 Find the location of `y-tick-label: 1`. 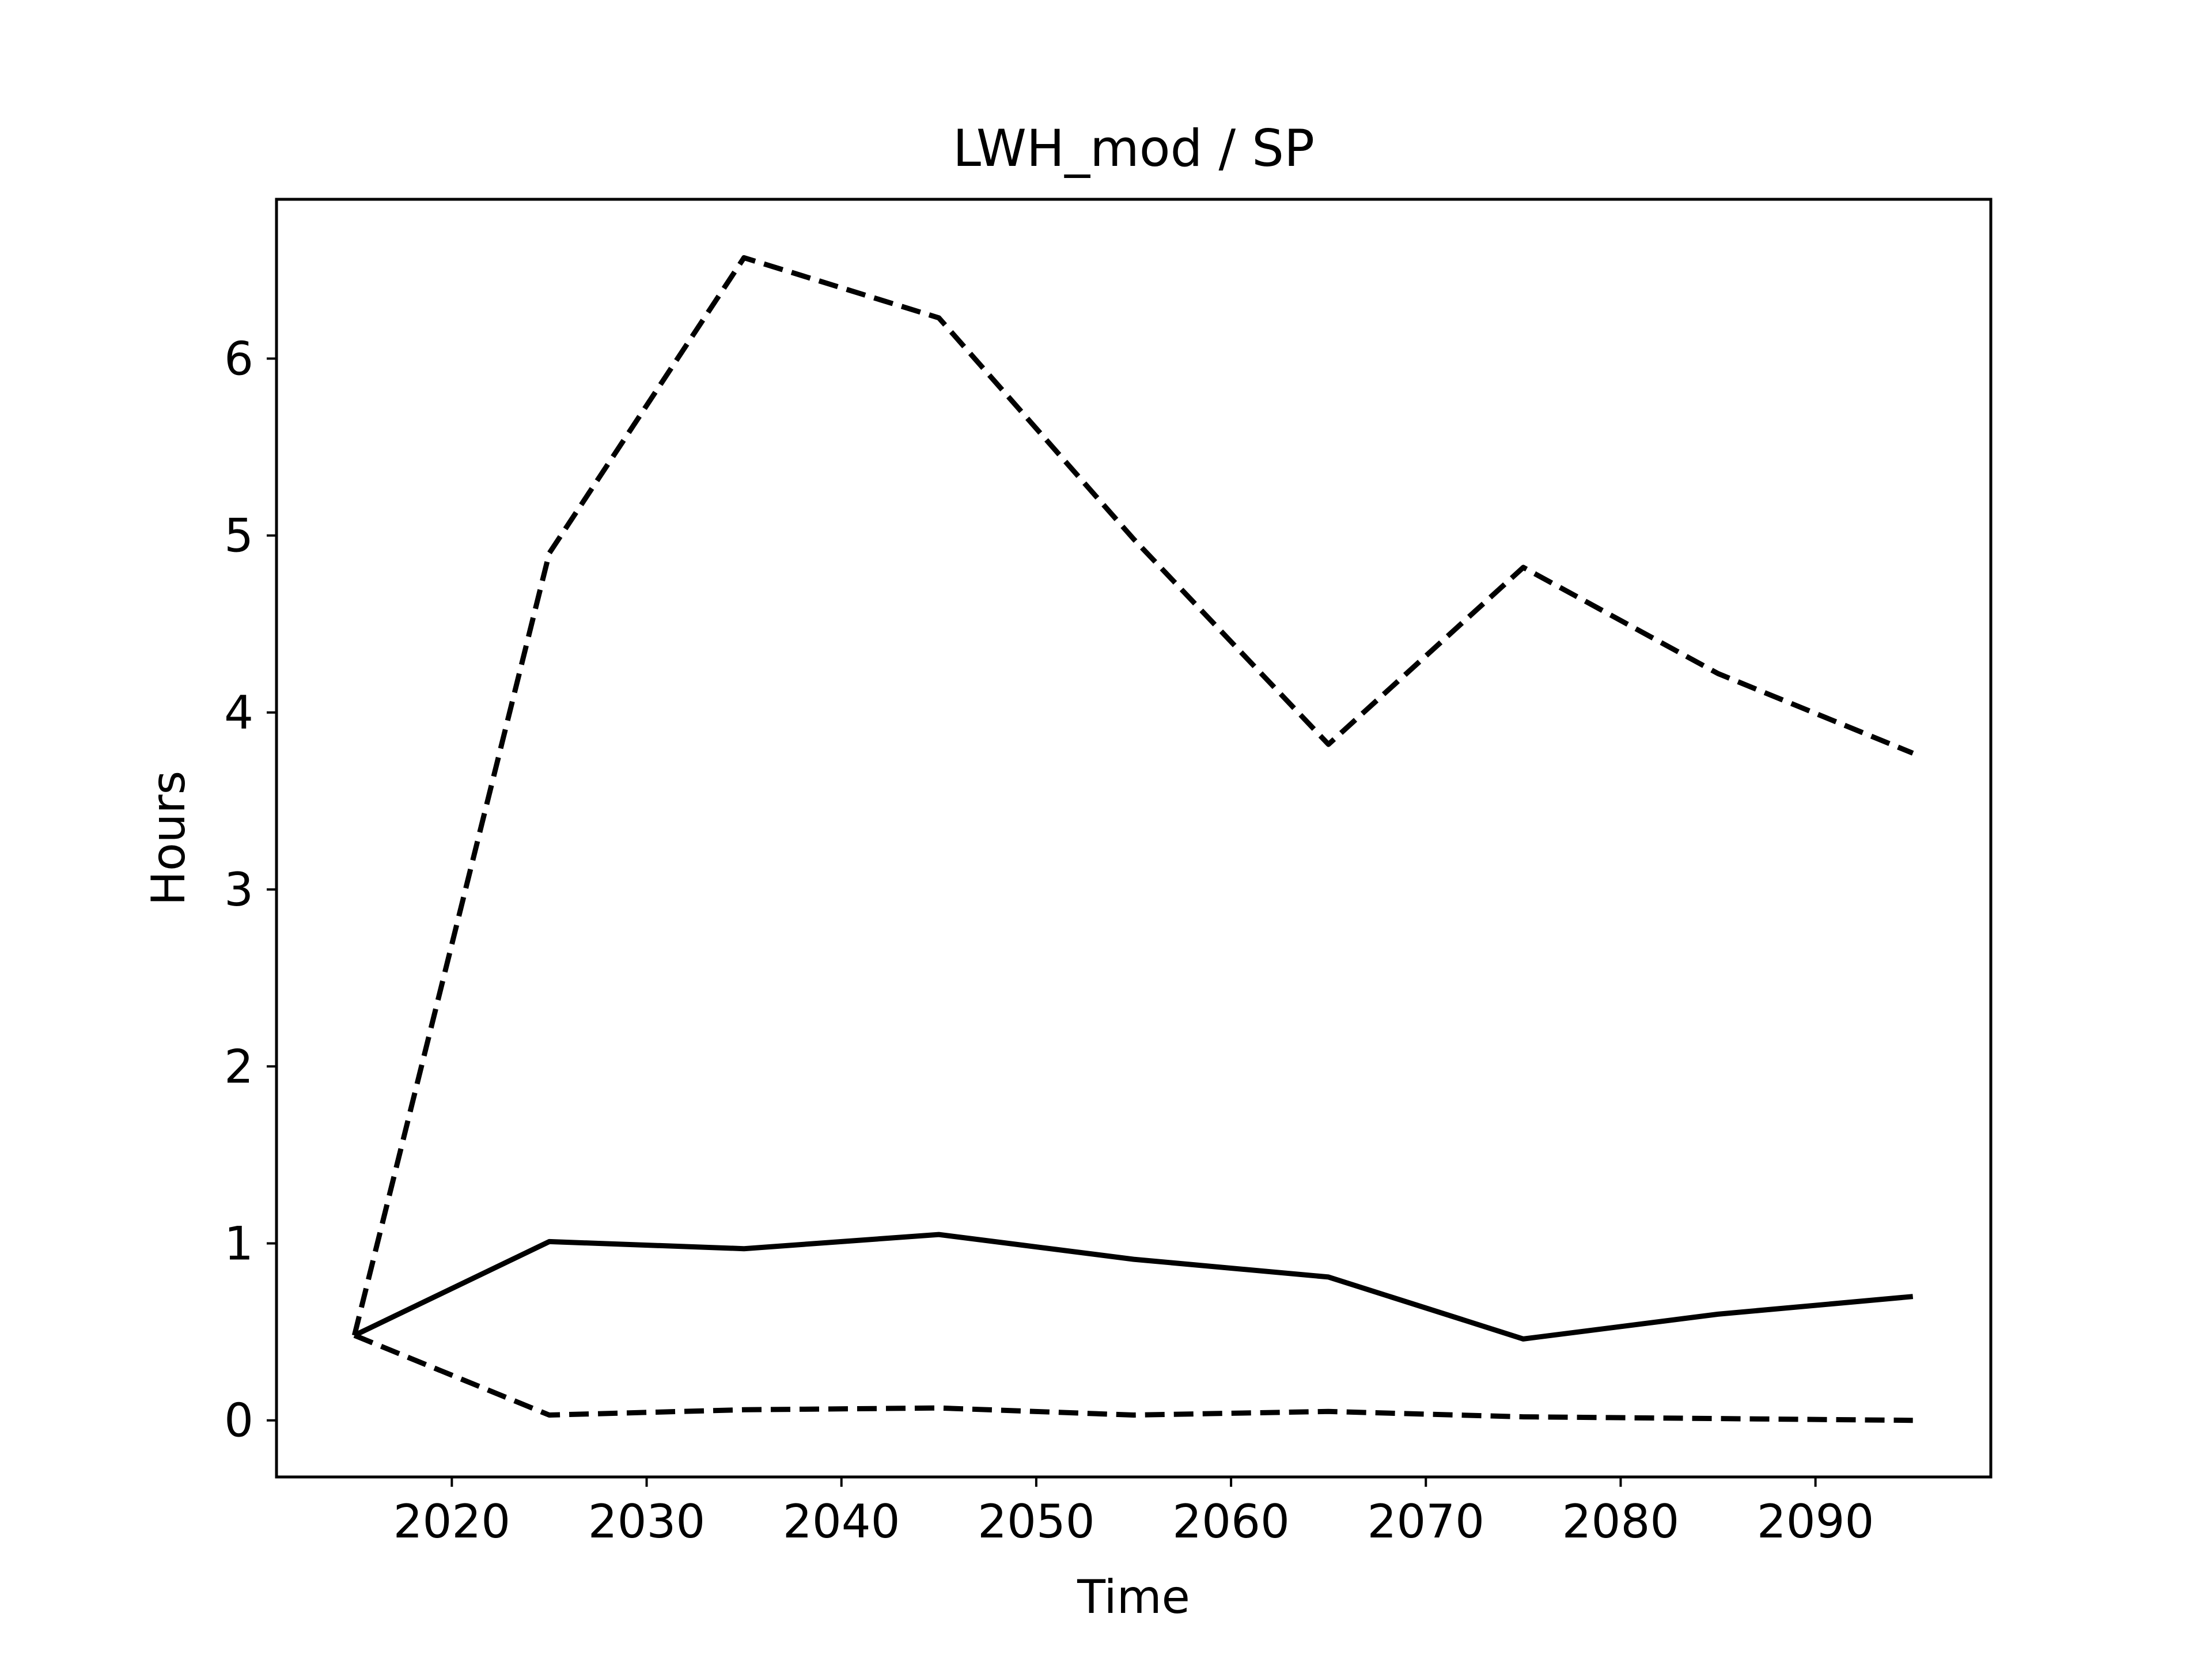

y-tick-label: 1 is located at coordinates (238, 1243).